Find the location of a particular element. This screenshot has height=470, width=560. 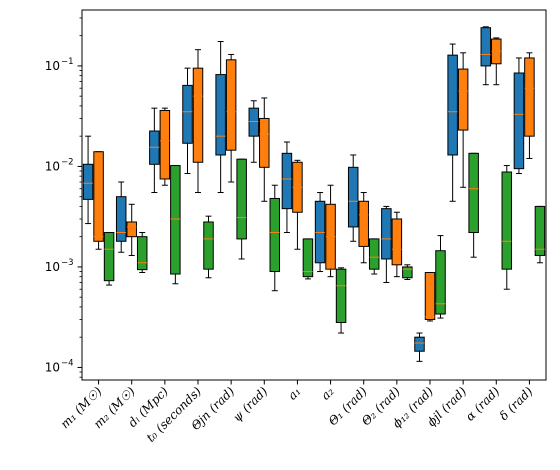

y-tick-exponent: −2 is located at coordinates (67, 162).